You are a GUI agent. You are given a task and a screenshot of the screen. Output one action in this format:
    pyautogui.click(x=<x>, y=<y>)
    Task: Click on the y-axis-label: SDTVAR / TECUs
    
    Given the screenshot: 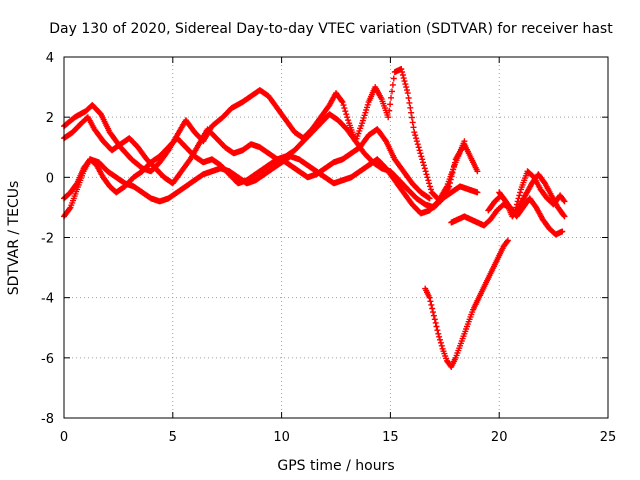 What is the action you would take?
    pyautogui.click(x=14, y=238)
    